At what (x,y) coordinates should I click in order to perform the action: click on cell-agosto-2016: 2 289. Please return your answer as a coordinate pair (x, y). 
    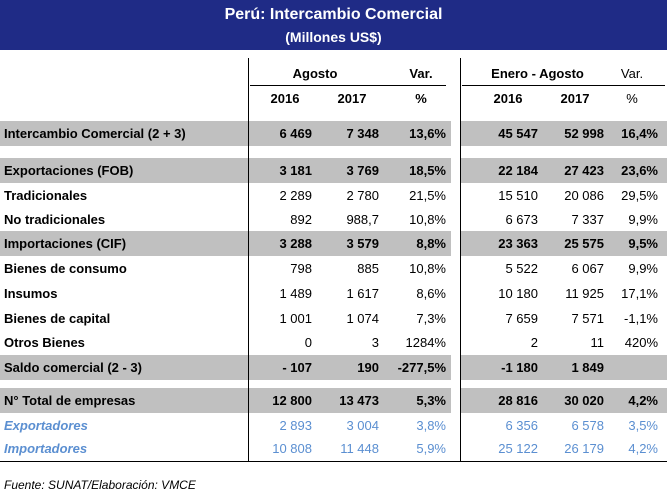
    Looking at the image, I should click on (295, 195).